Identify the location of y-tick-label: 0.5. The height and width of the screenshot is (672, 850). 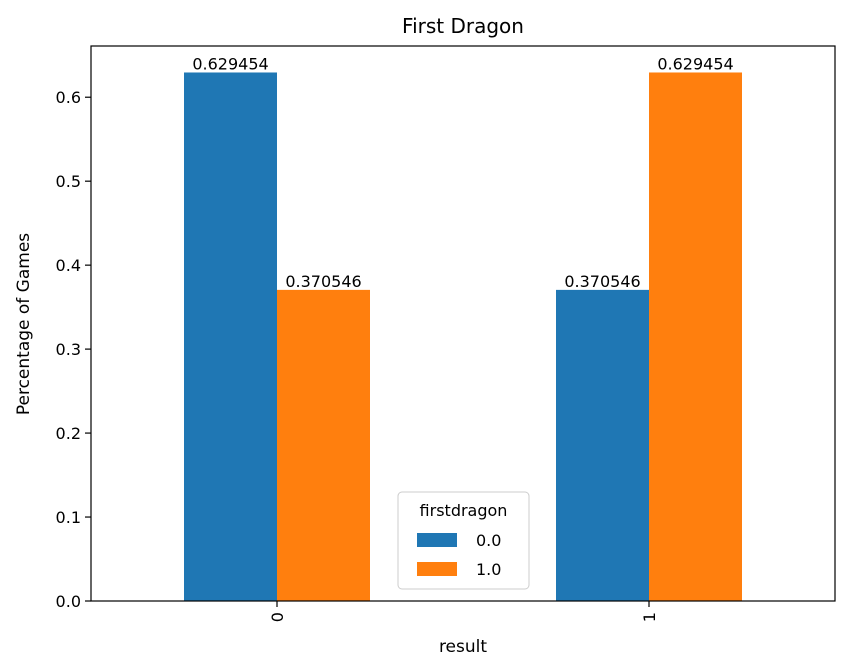
(68, 181).